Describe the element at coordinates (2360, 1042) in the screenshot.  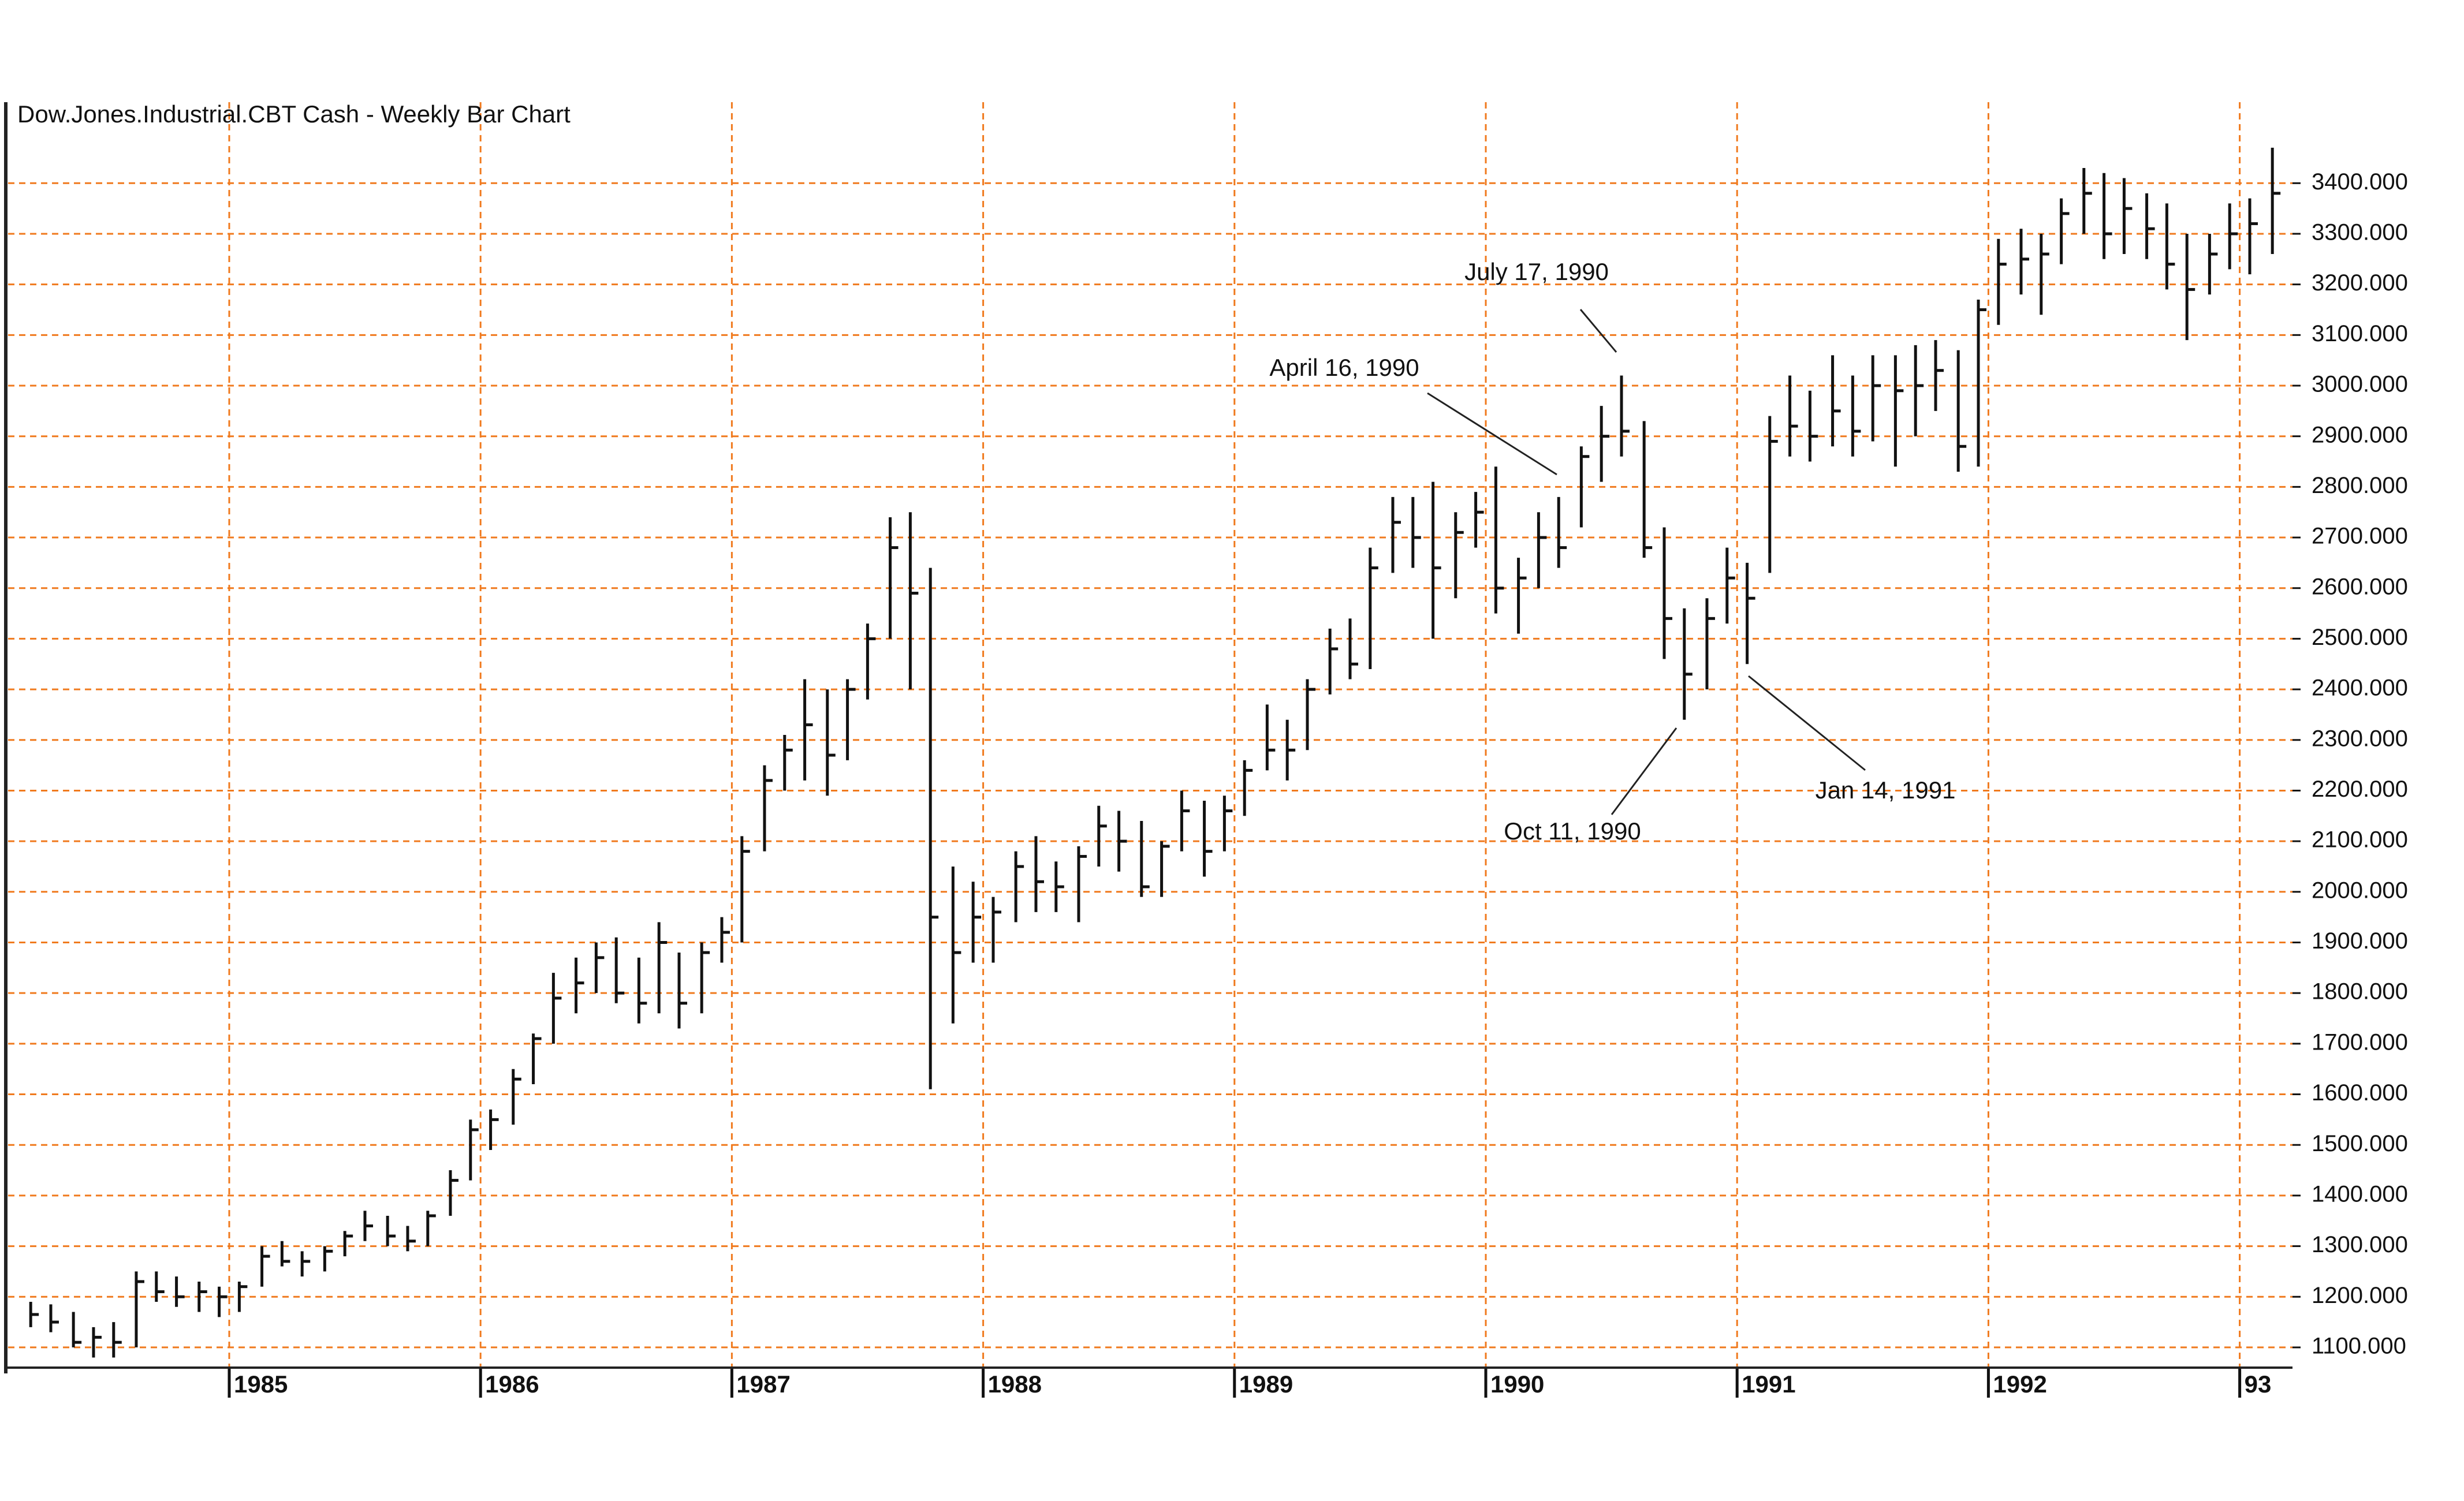
I see `y-tick-label: 1700.000` at that location.